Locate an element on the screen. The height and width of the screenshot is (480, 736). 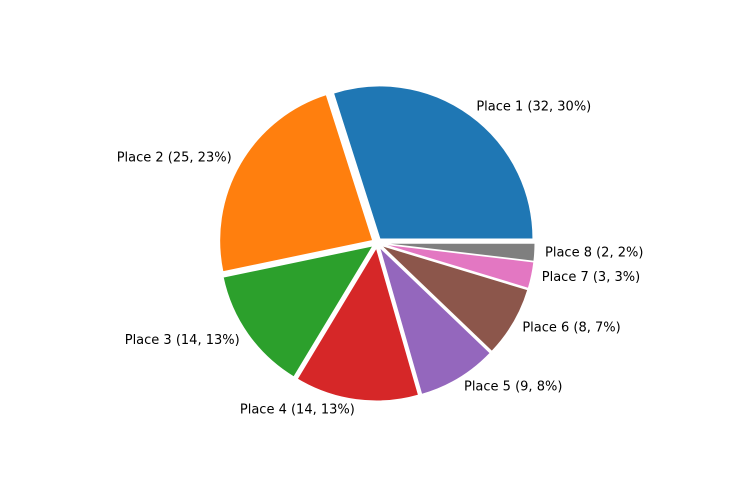
pie-slice-label-6: Place 6 (8, 7%) is located at coordinates (571, 327).